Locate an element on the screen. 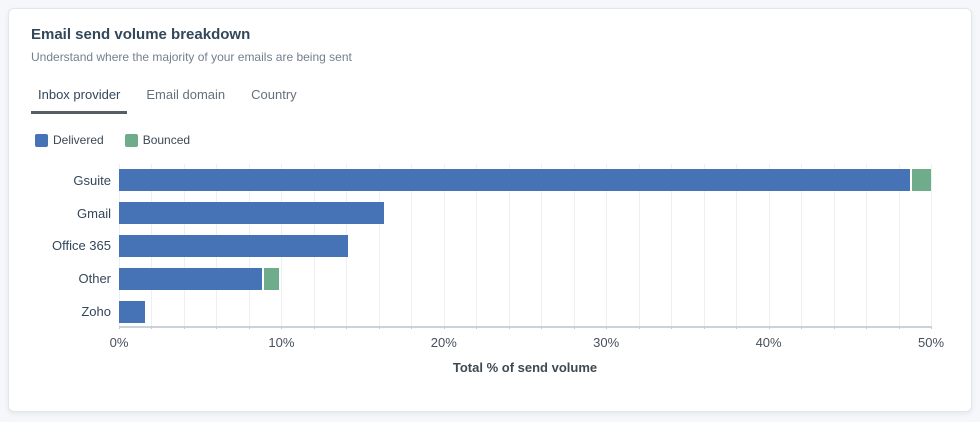  tab-bar: Inbox provider Email domain Country is located at coordinates (490, 100).